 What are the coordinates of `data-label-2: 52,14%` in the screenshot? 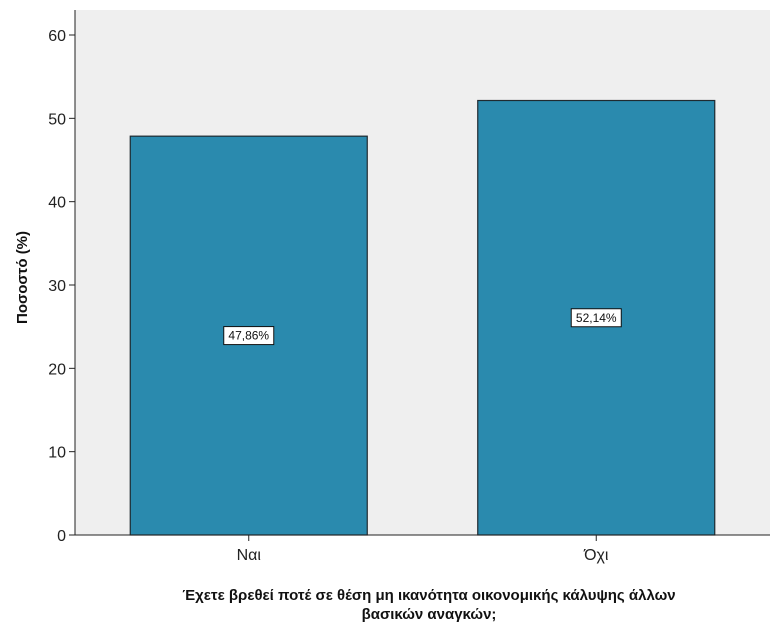 It's located at (596, 318).